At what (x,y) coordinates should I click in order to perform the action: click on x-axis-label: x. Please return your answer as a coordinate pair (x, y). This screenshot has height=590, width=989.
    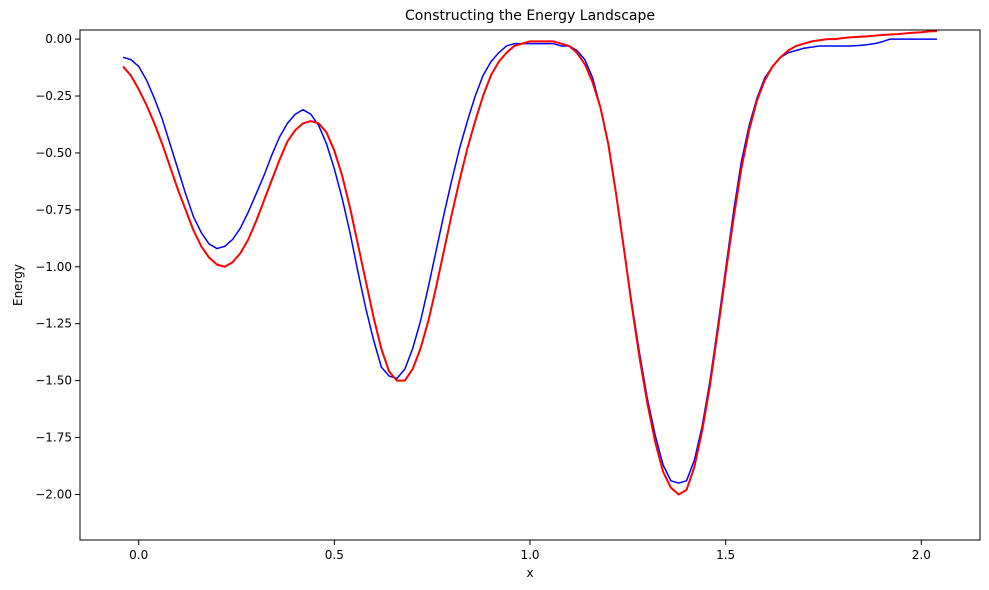
    Looking at the image, I should click on (529, 573).